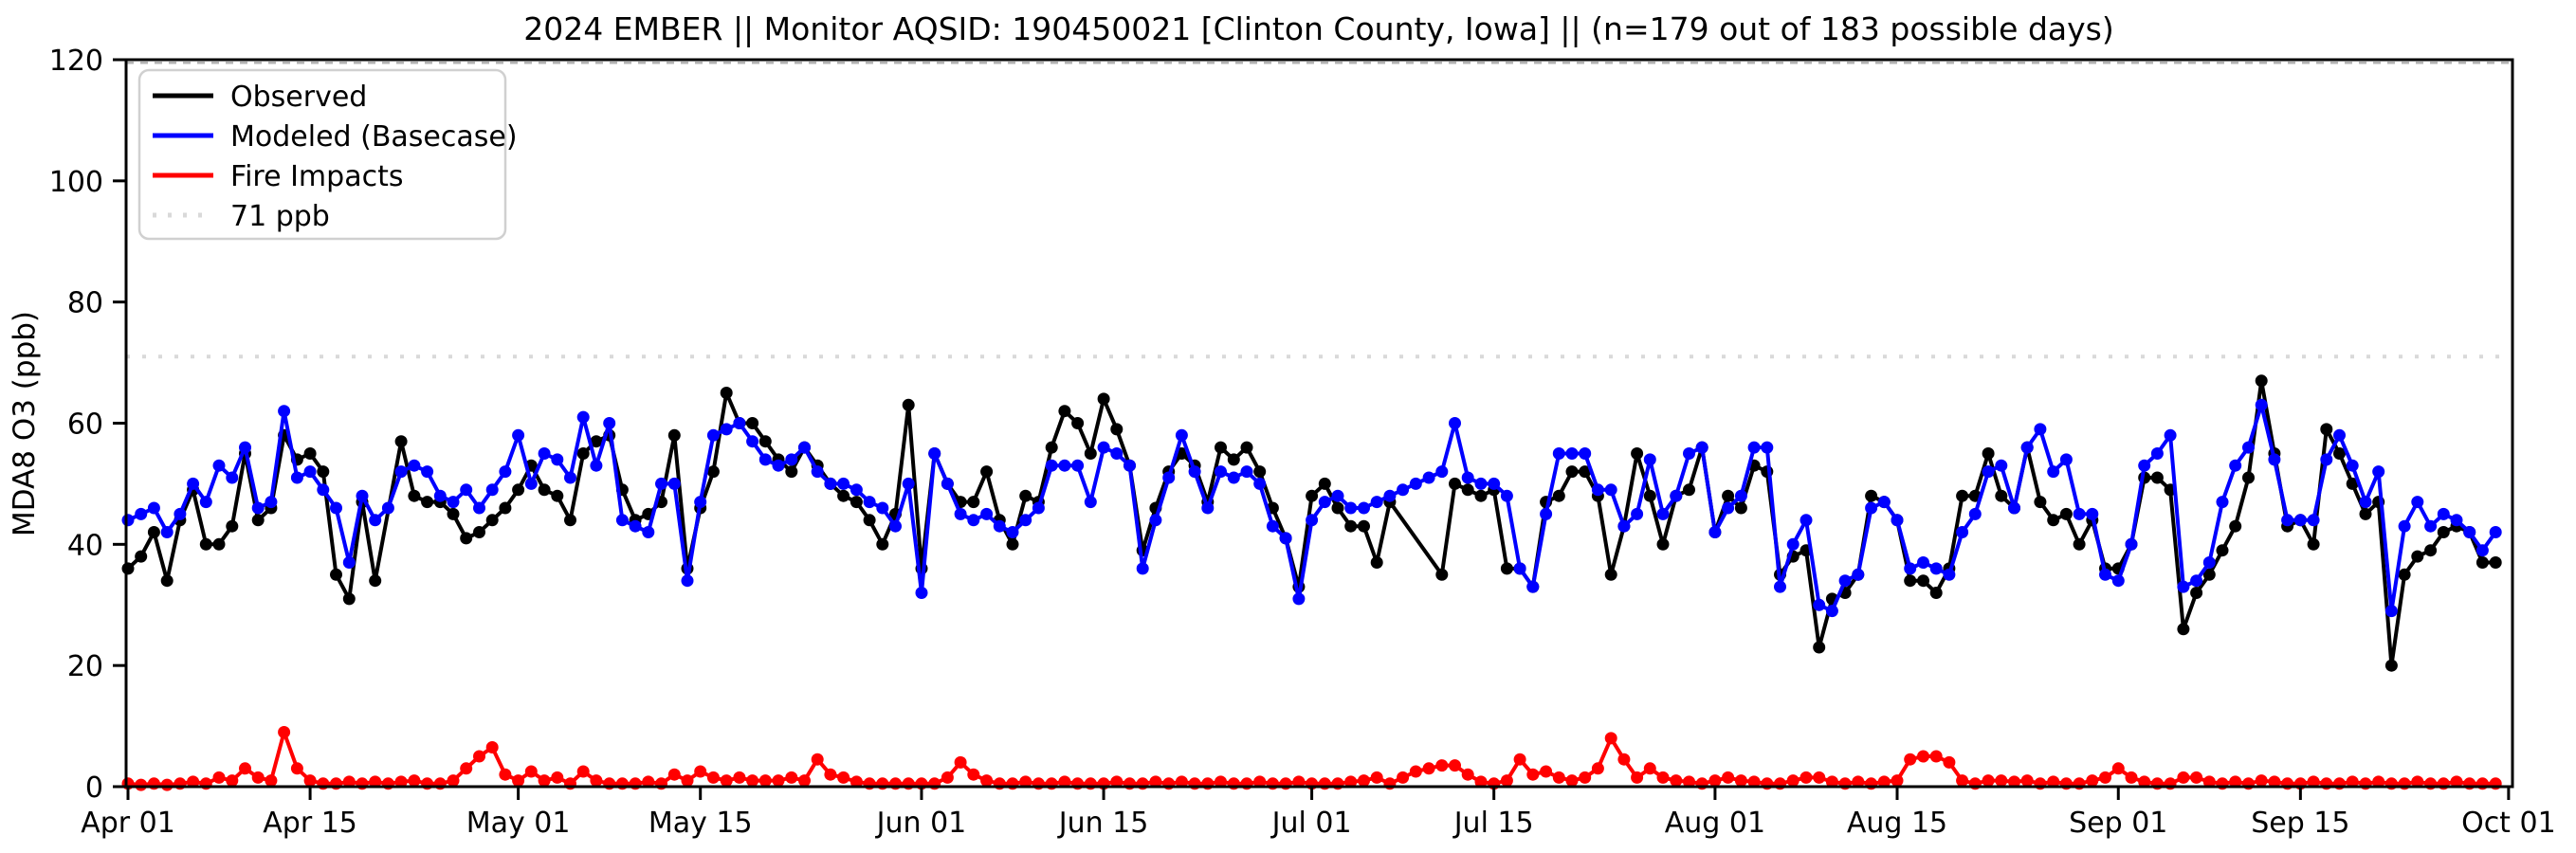 The height and width of the screenshot is (853, 2576). What do you see at coordinates (2508, 823) in the screenshot?
I see `x-tick-label: Oct 01` at bounding box center [2508, 823].